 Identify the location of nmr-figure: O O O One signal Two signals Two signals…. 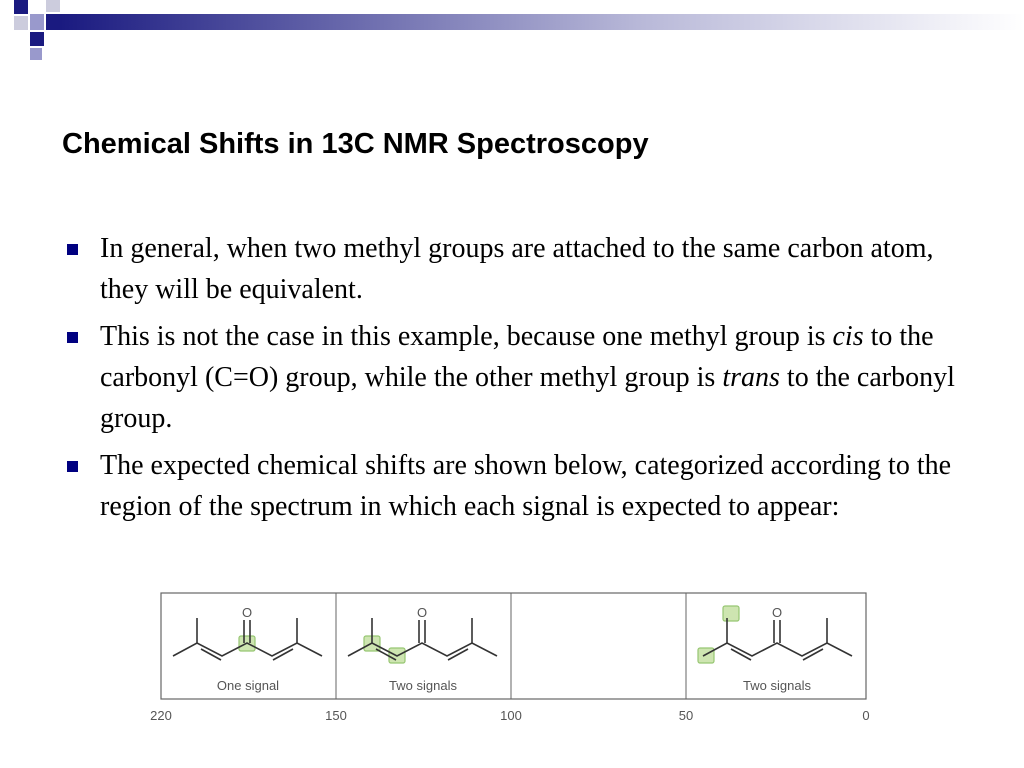
(510, 657).